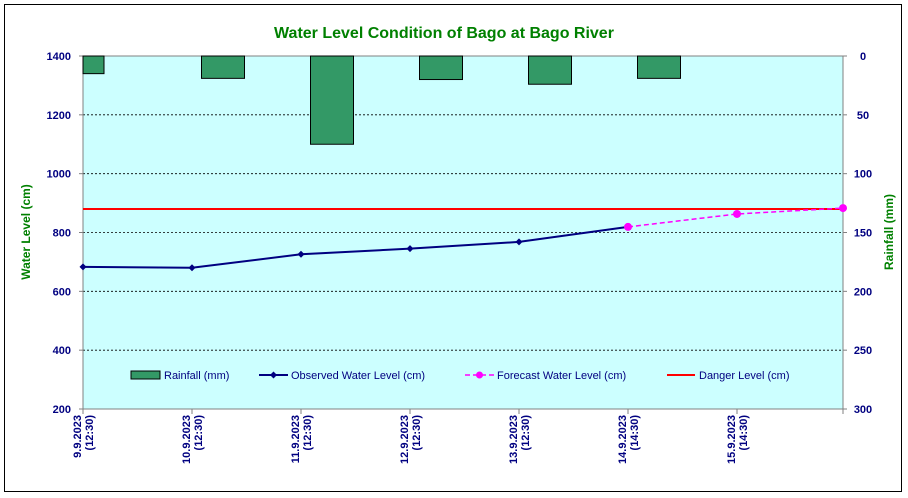 Image resolution: width=908 pixels, height=498 pixels. Describe the element at coordinates (863, 175) in the screenshot. I see `y-right-tick-label: 100` at that location.